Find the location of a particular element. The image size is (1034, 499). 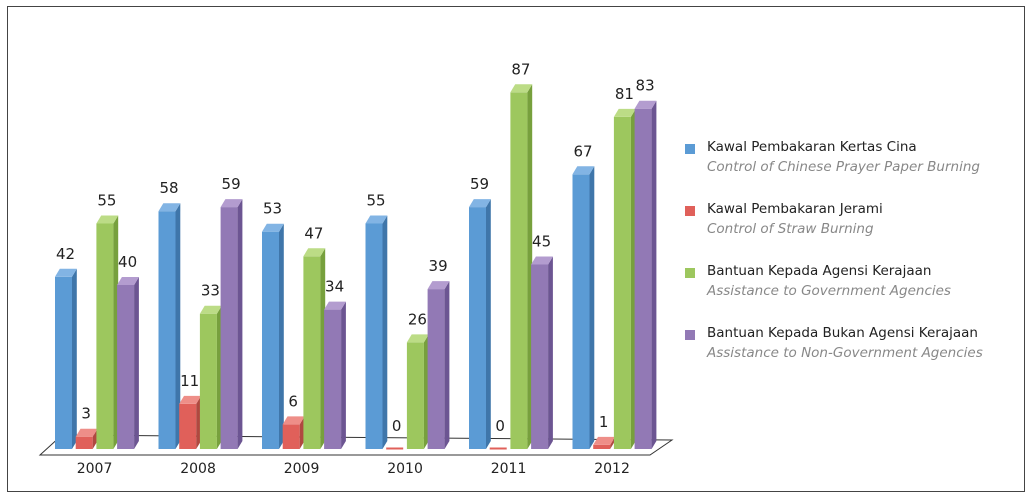

data-label-2007-series-0: 42 is located at coordinates (65, 254).